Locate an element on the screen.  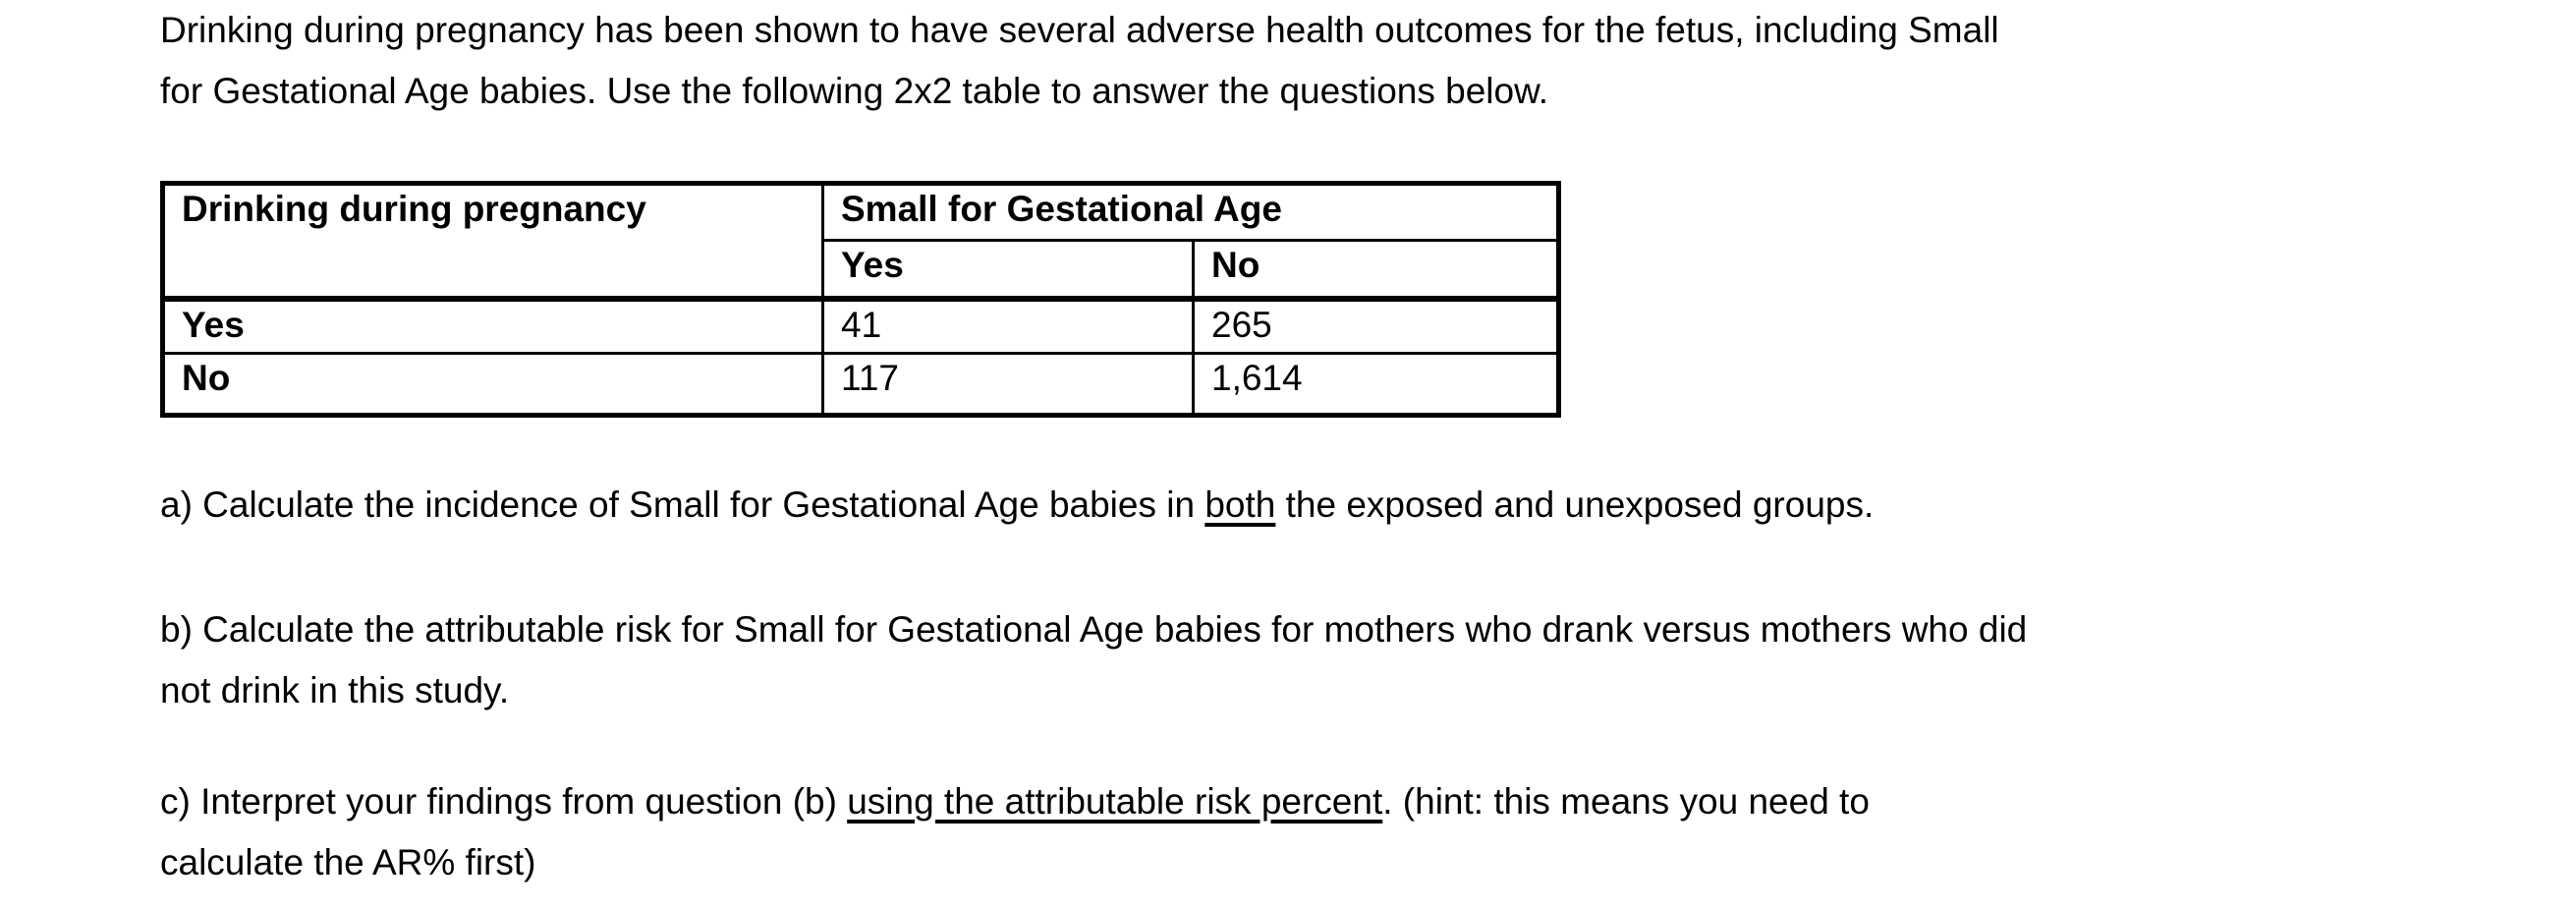
table-subheader-row: Yes No is located at coordinates (861, 269).